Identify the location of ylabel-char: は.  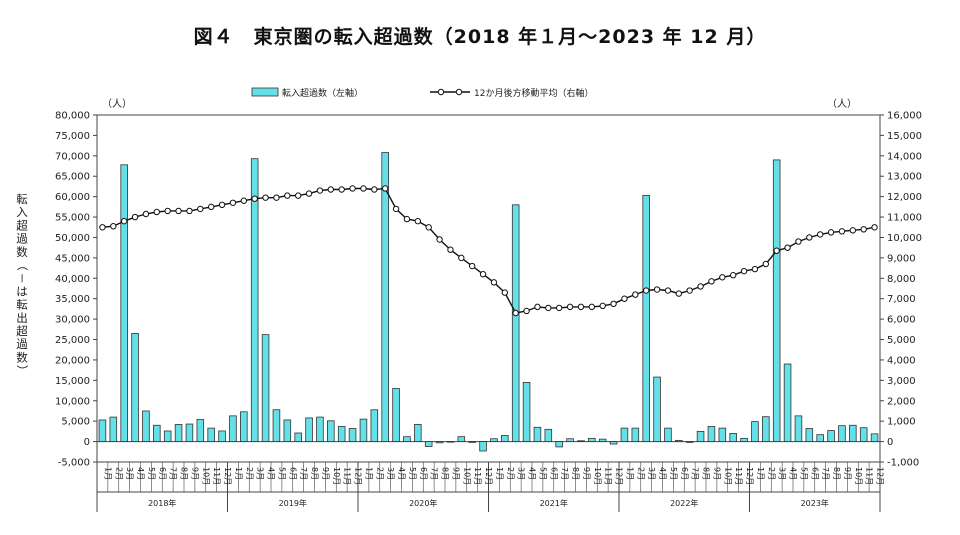
(22, 291).